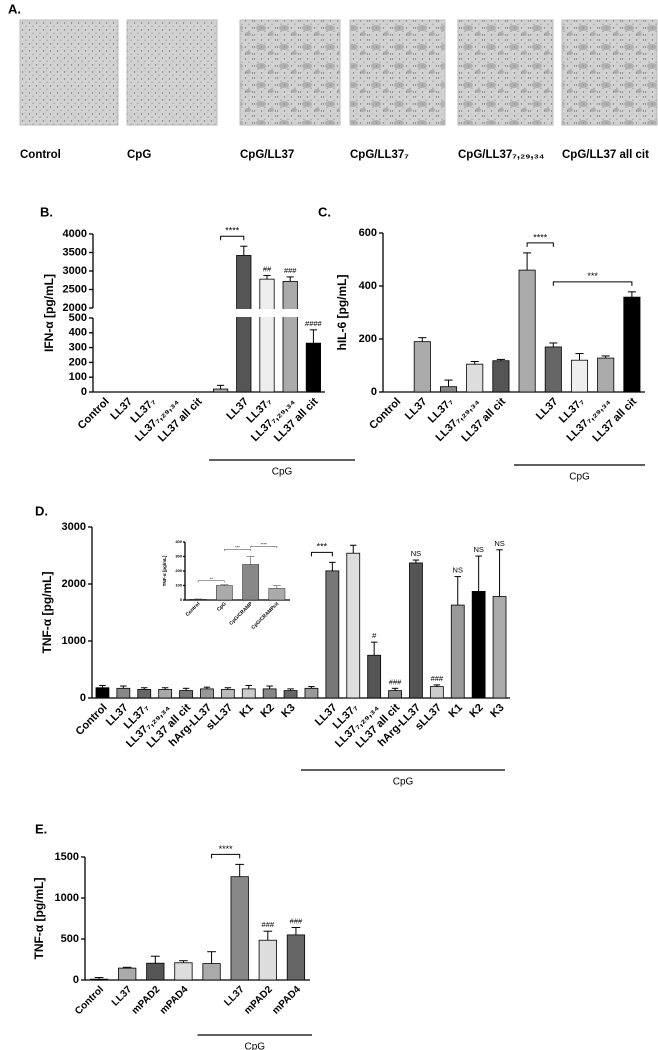 The width and height of the screenshot is (658, 1050). Describe the element at coordinates (258, 1000) in the screenshot. I see `x-tick-label: mPAD2` at that location.